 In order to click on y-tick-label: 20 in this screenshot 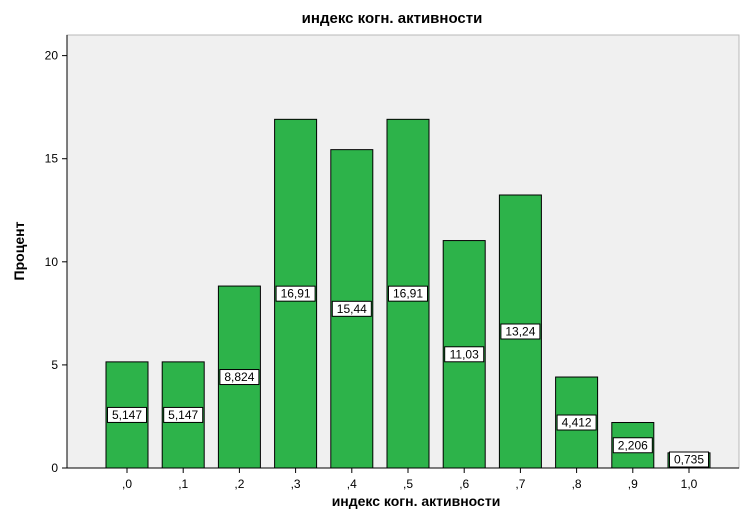, I will do `click(52, 56)`.